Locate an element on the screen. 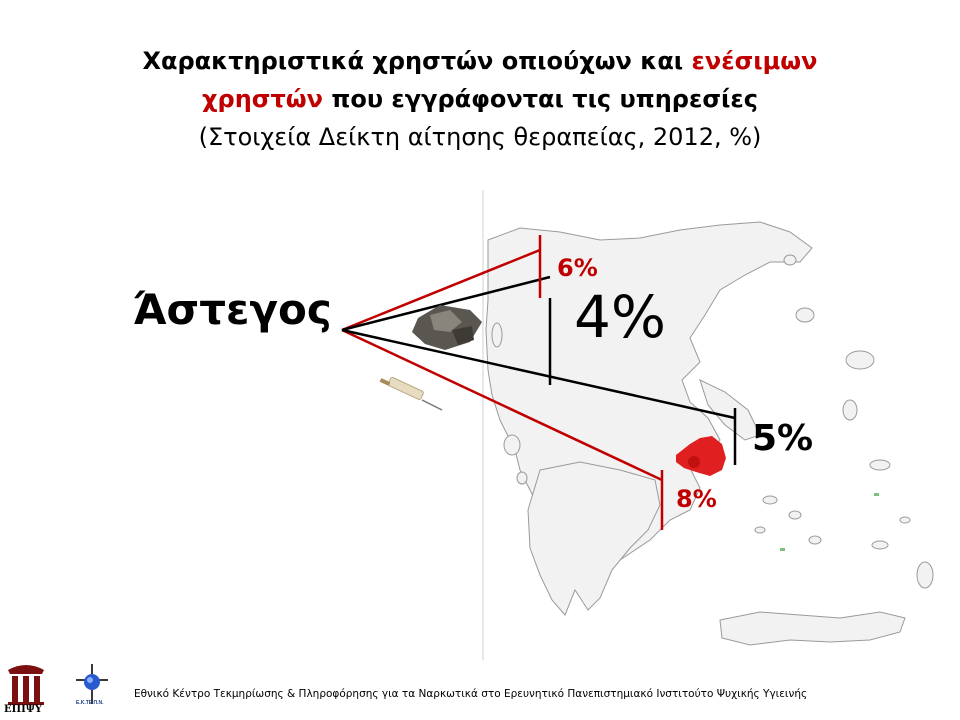 This screenshot has width=960, height=720. peloponnese is located at coordinates (594, 538).